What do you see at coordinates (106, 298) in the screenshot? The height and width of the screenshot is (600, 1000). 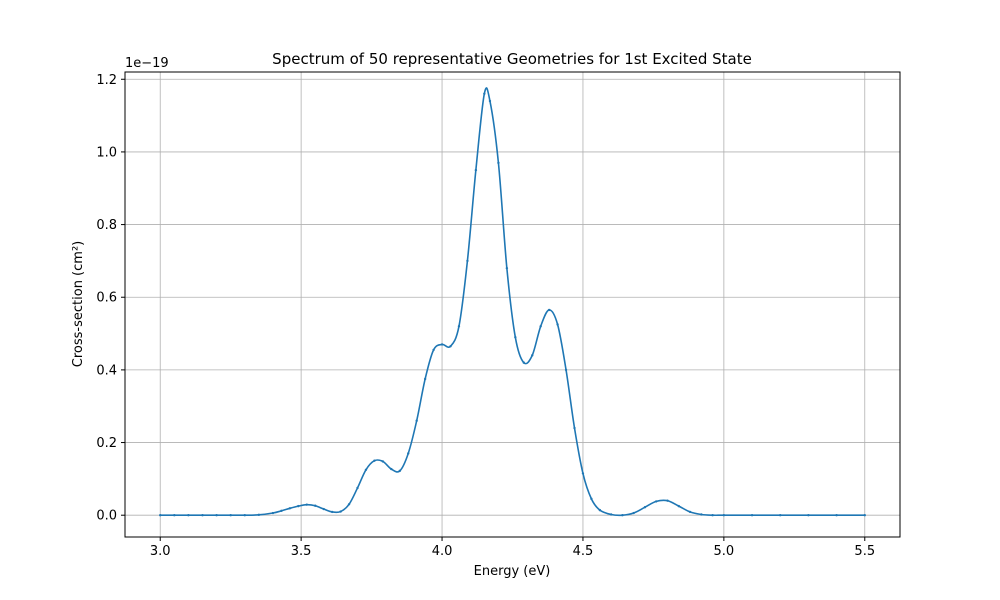 I see `y-tick-label: 0.6` at bounding box center [106, 298].